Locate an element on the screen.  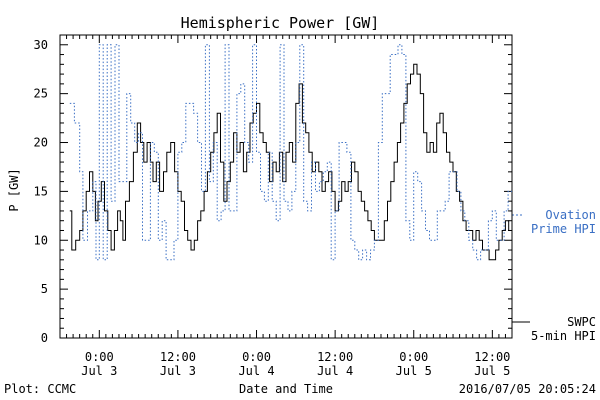
legend-ovation-line2: Prime HPI is located at coordinates (563, 229).